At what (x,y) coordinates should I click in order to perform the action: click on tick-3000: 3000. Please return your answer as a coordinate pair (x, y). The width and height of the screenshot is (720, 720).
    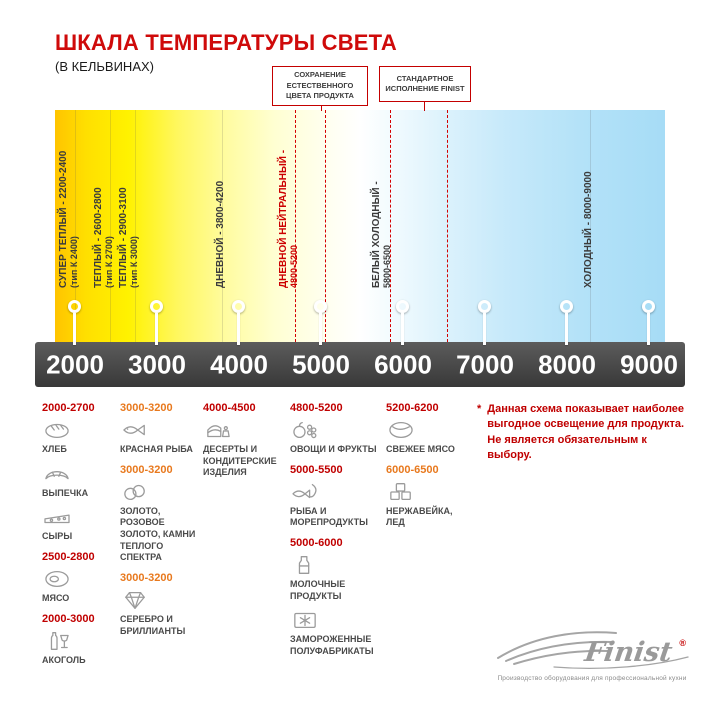
    Looking at the image, I should click on (157, 364).